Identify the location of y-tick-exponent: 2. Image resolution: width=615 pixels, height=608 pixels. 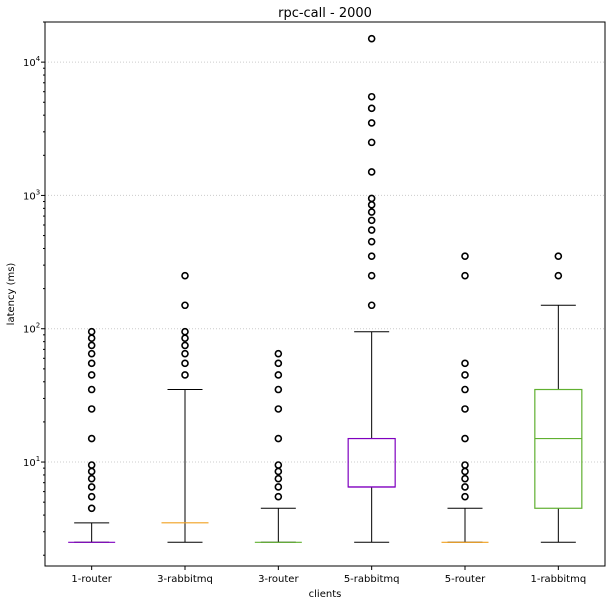
(38, 326).